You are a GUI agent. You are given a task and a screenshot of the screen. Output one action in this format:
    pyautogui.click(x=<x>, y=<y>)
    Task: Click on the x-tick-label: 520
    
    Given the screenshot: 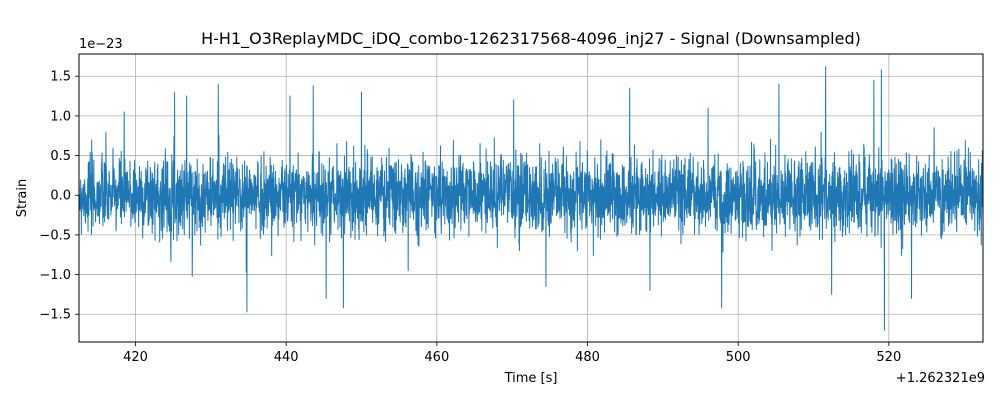 What is the action you would take?
    pyautogui.click(x=888, y=357)
    